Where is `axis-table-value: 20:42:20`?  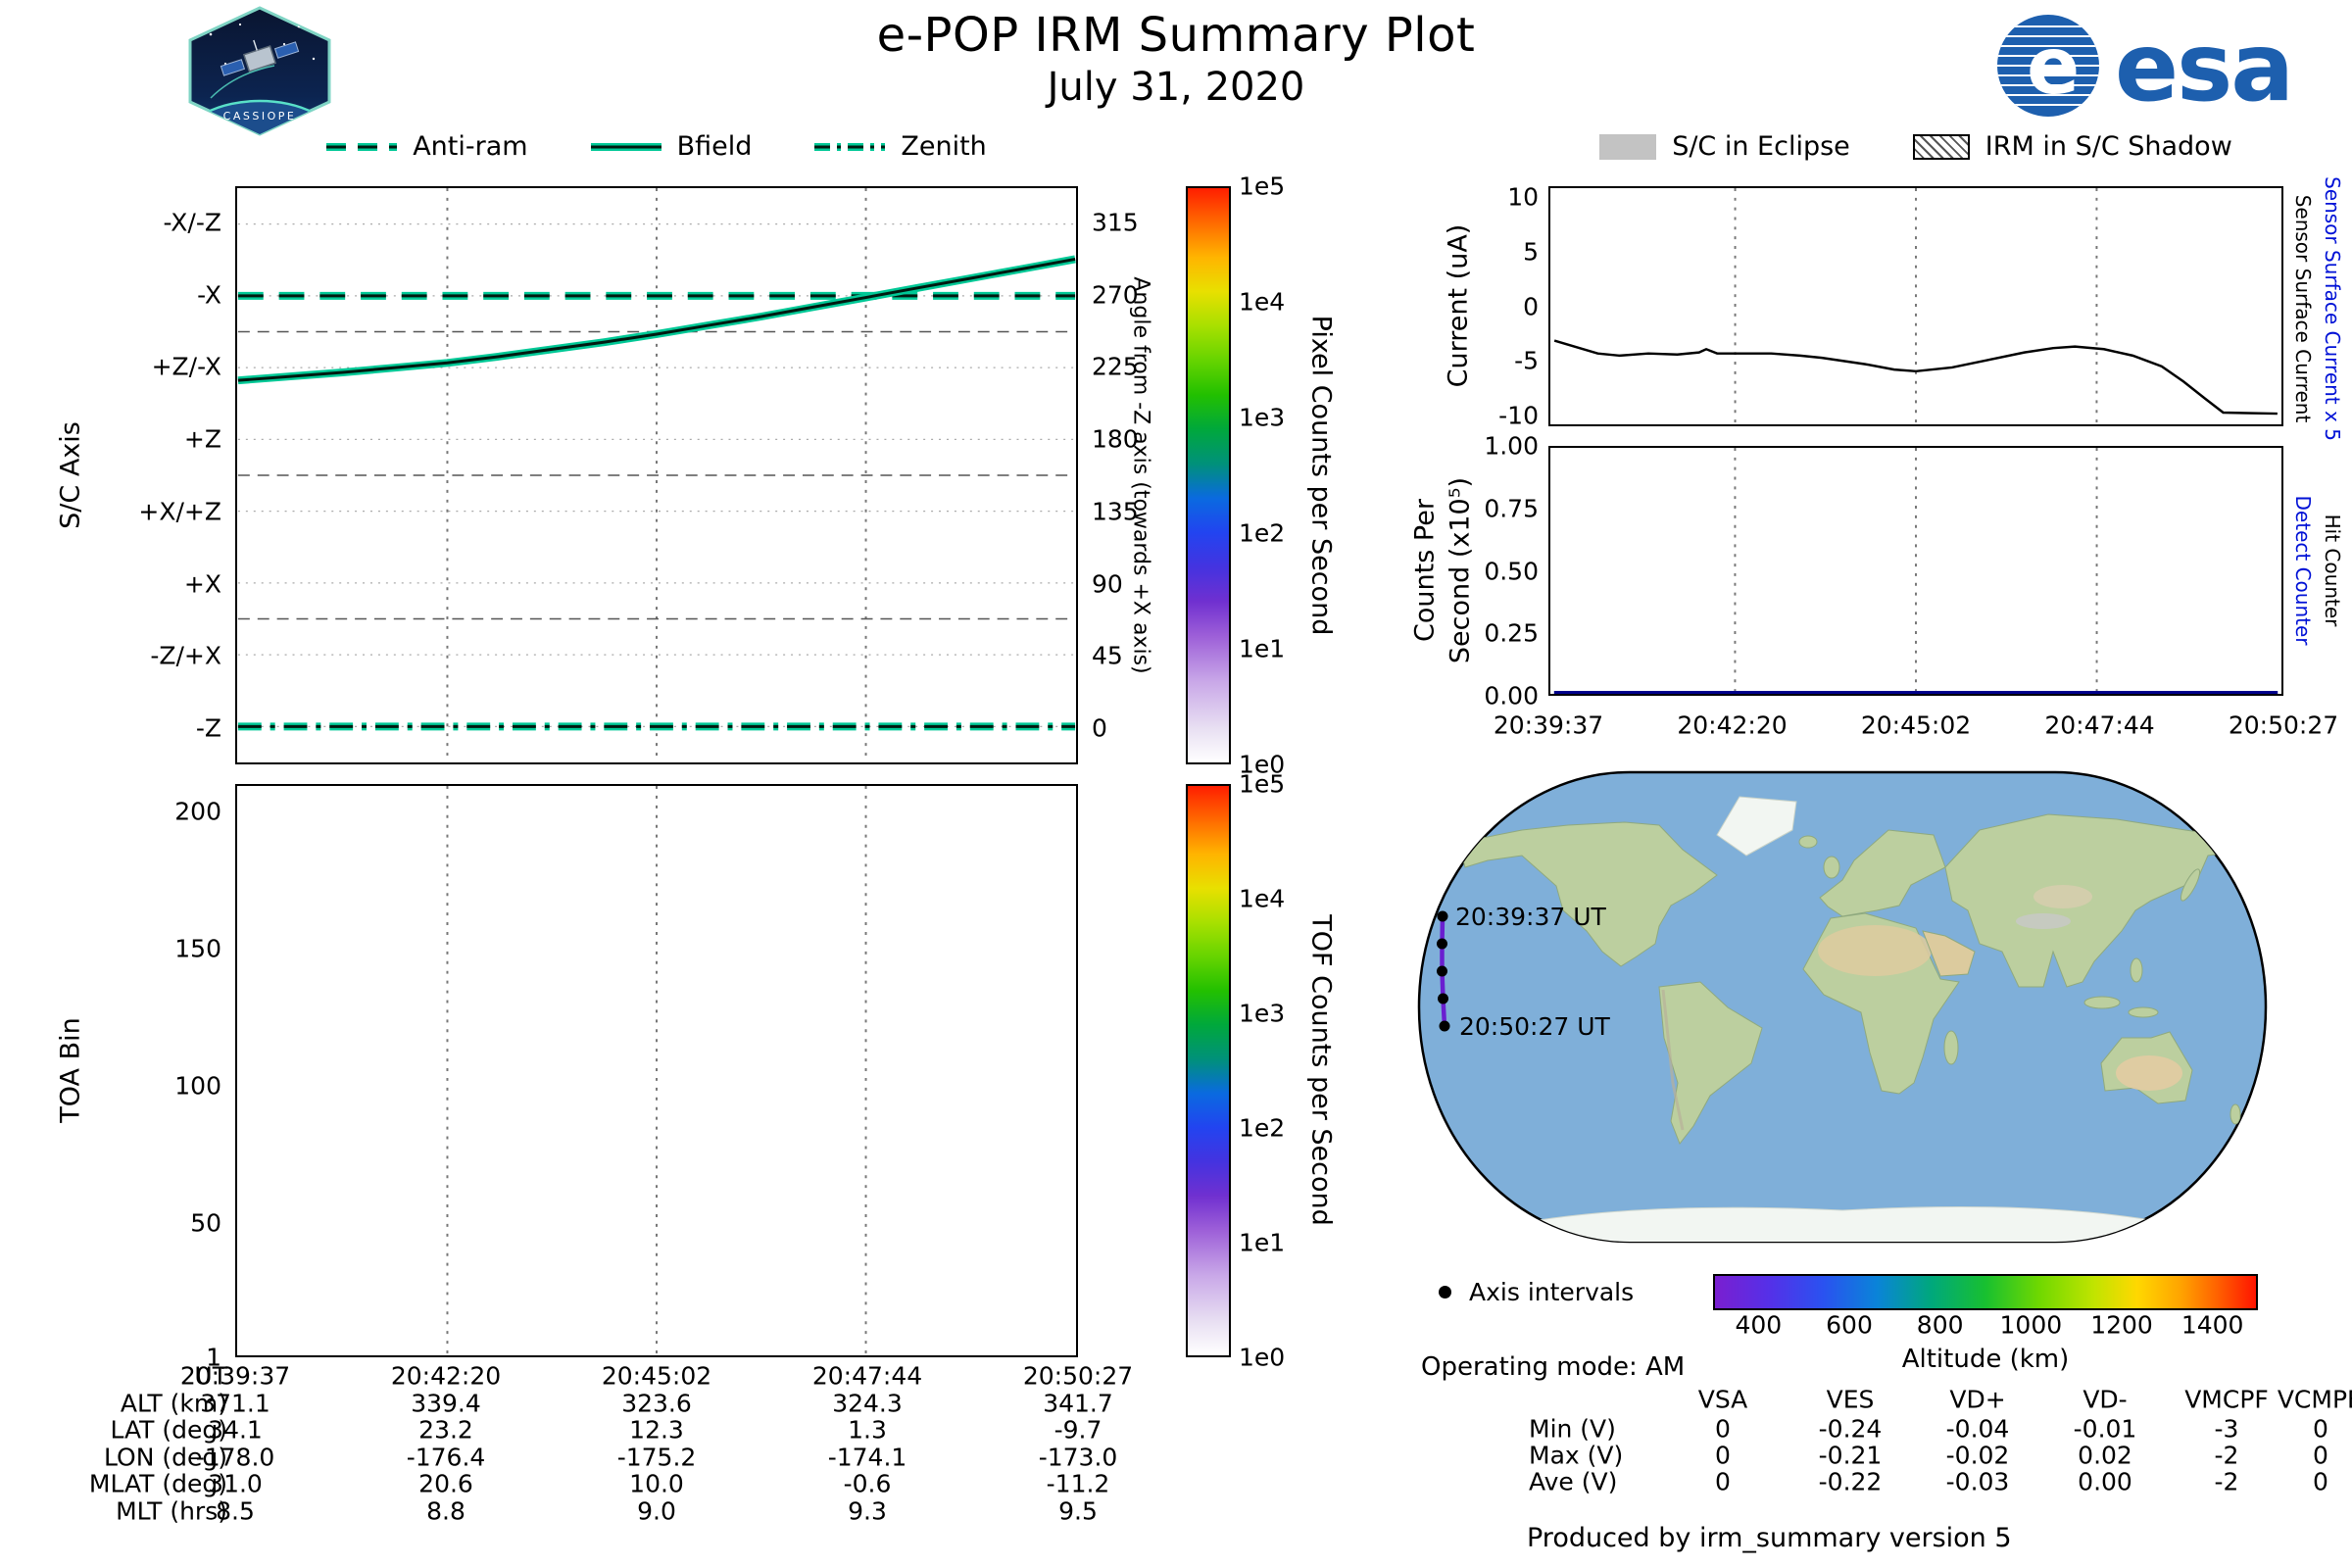
axis-table-value: 20:42:20 is located at coordinates (446, 1376).